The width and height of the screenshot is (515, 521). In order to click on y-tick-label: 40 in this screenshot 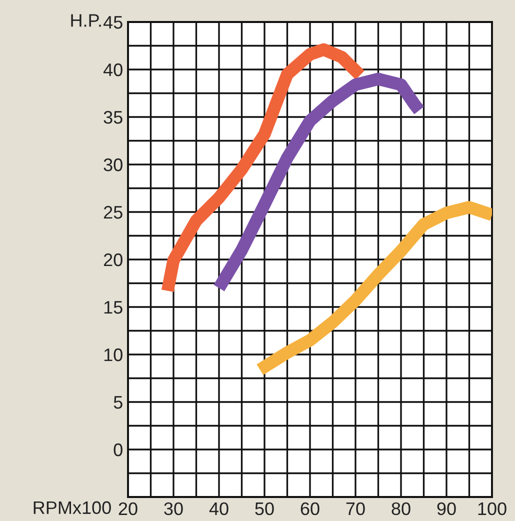, I will do `click(112, 69)`.